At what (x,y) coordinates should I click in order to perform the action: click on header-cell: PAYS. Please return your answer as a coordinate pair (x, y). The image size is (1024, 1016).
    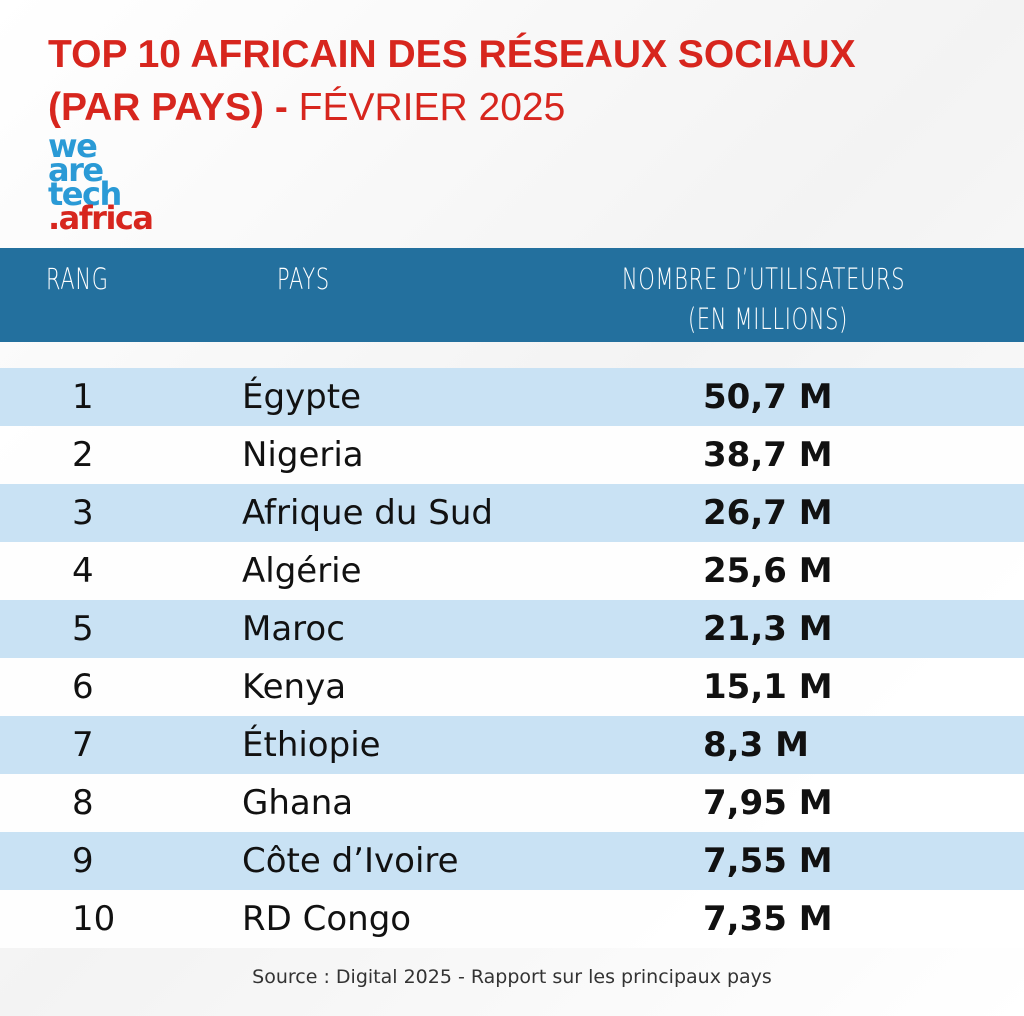
    Looking at the image, I should click on (303, 279).